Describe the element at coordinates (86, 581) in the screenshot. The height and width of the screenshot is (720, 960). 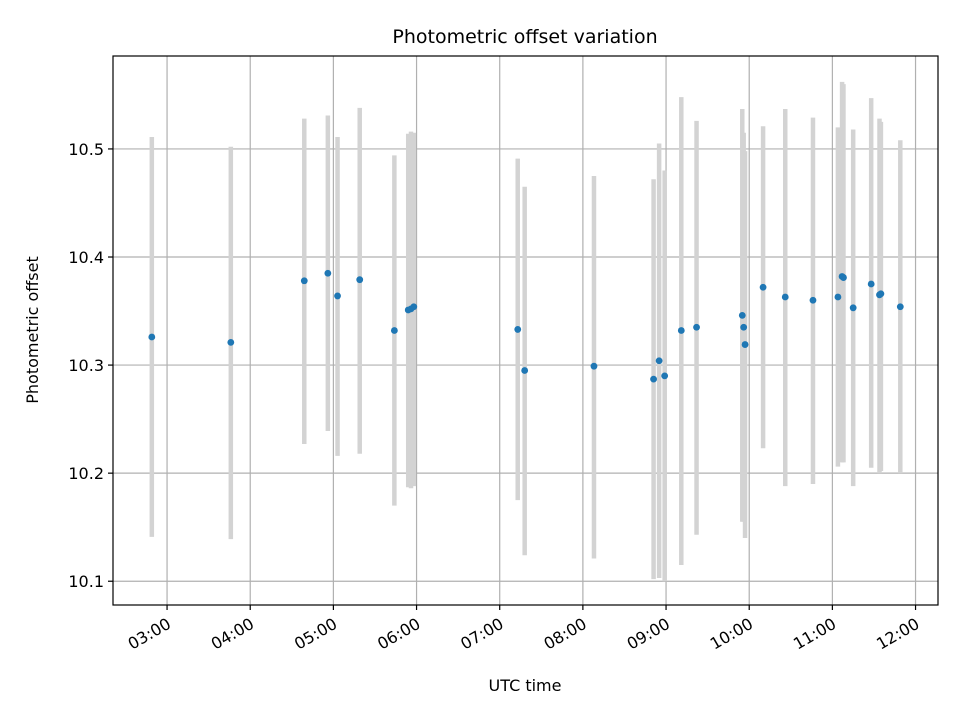
I see `y-tick-label: 10.1` at that location.